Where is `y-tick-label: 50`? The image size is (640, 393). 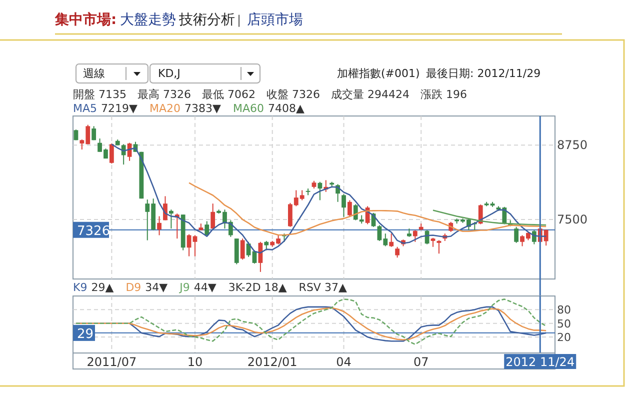
y-tick-label: 50 is located at coordinates (564, 323).